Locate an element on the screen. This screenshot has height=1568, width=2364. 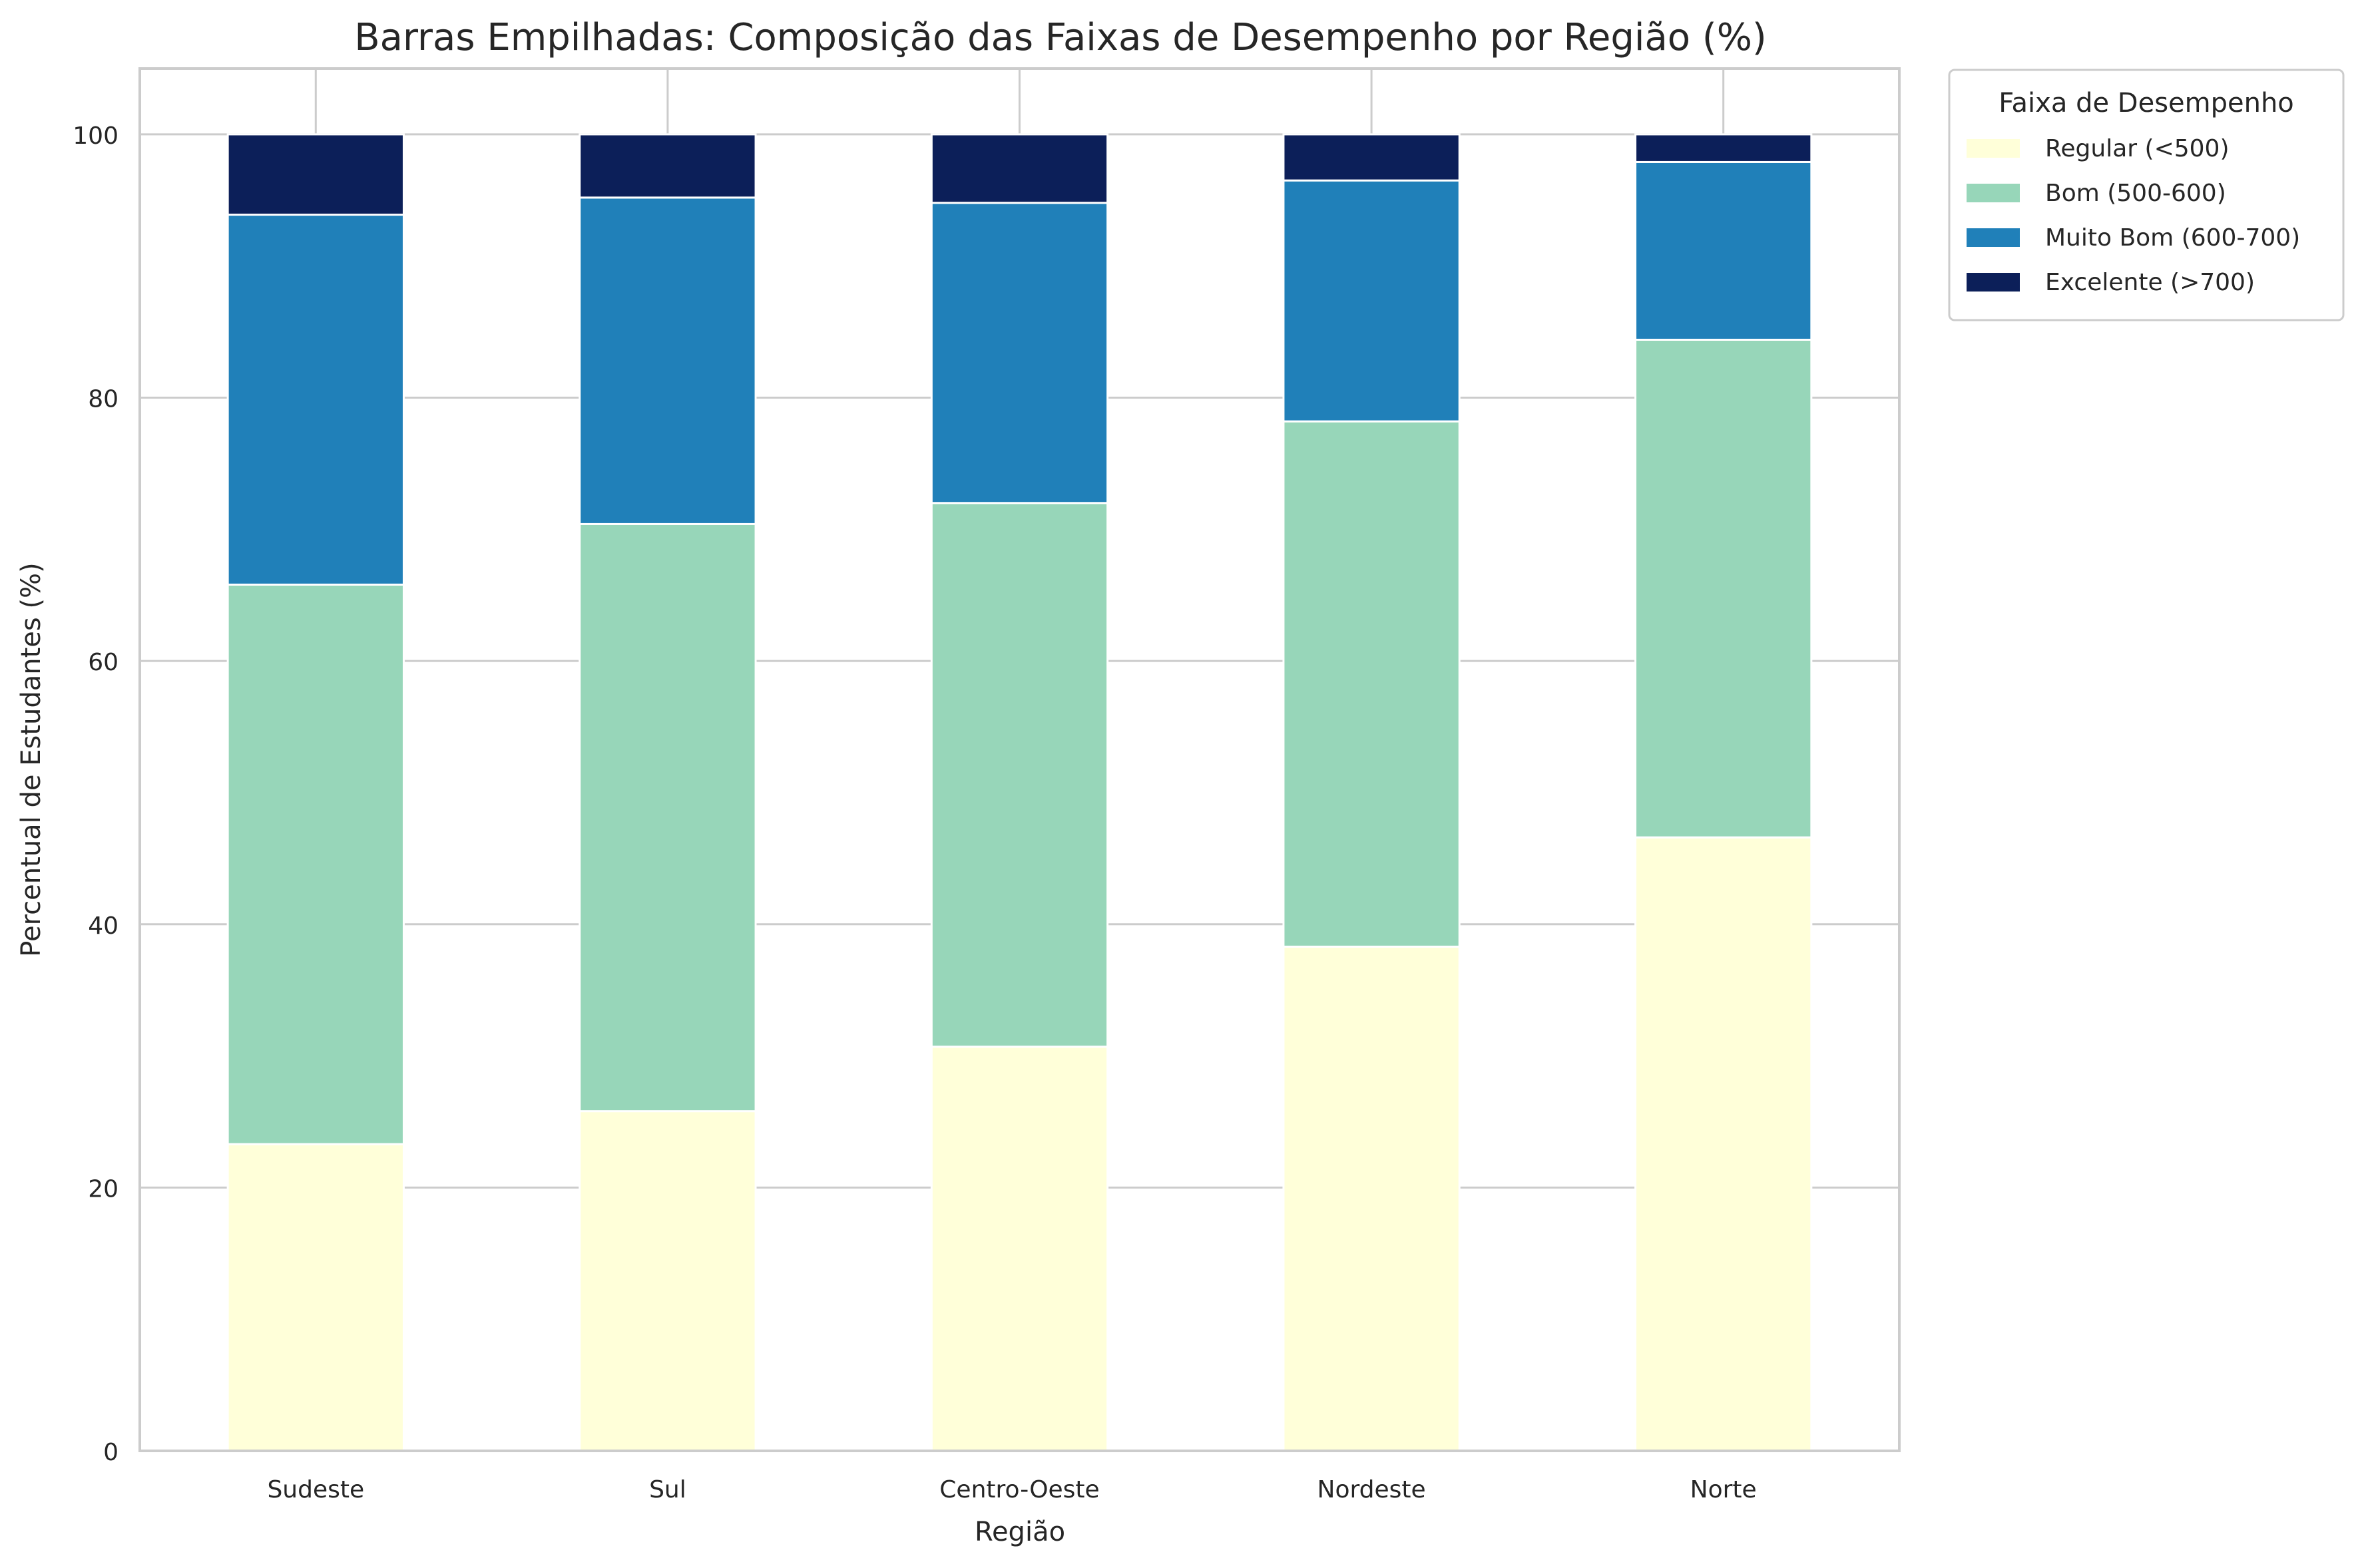
legend-label: Bom (500-600) is located at coordinates (2135, 194).